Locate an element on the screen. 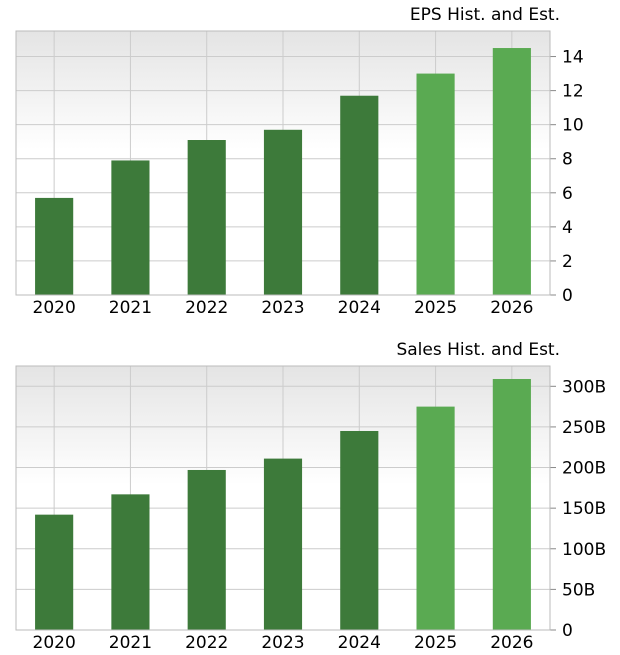 The height and width of the screenshot is (655, 620). sales-x-tick-label: 2026 is located at coordinates (511, 643).